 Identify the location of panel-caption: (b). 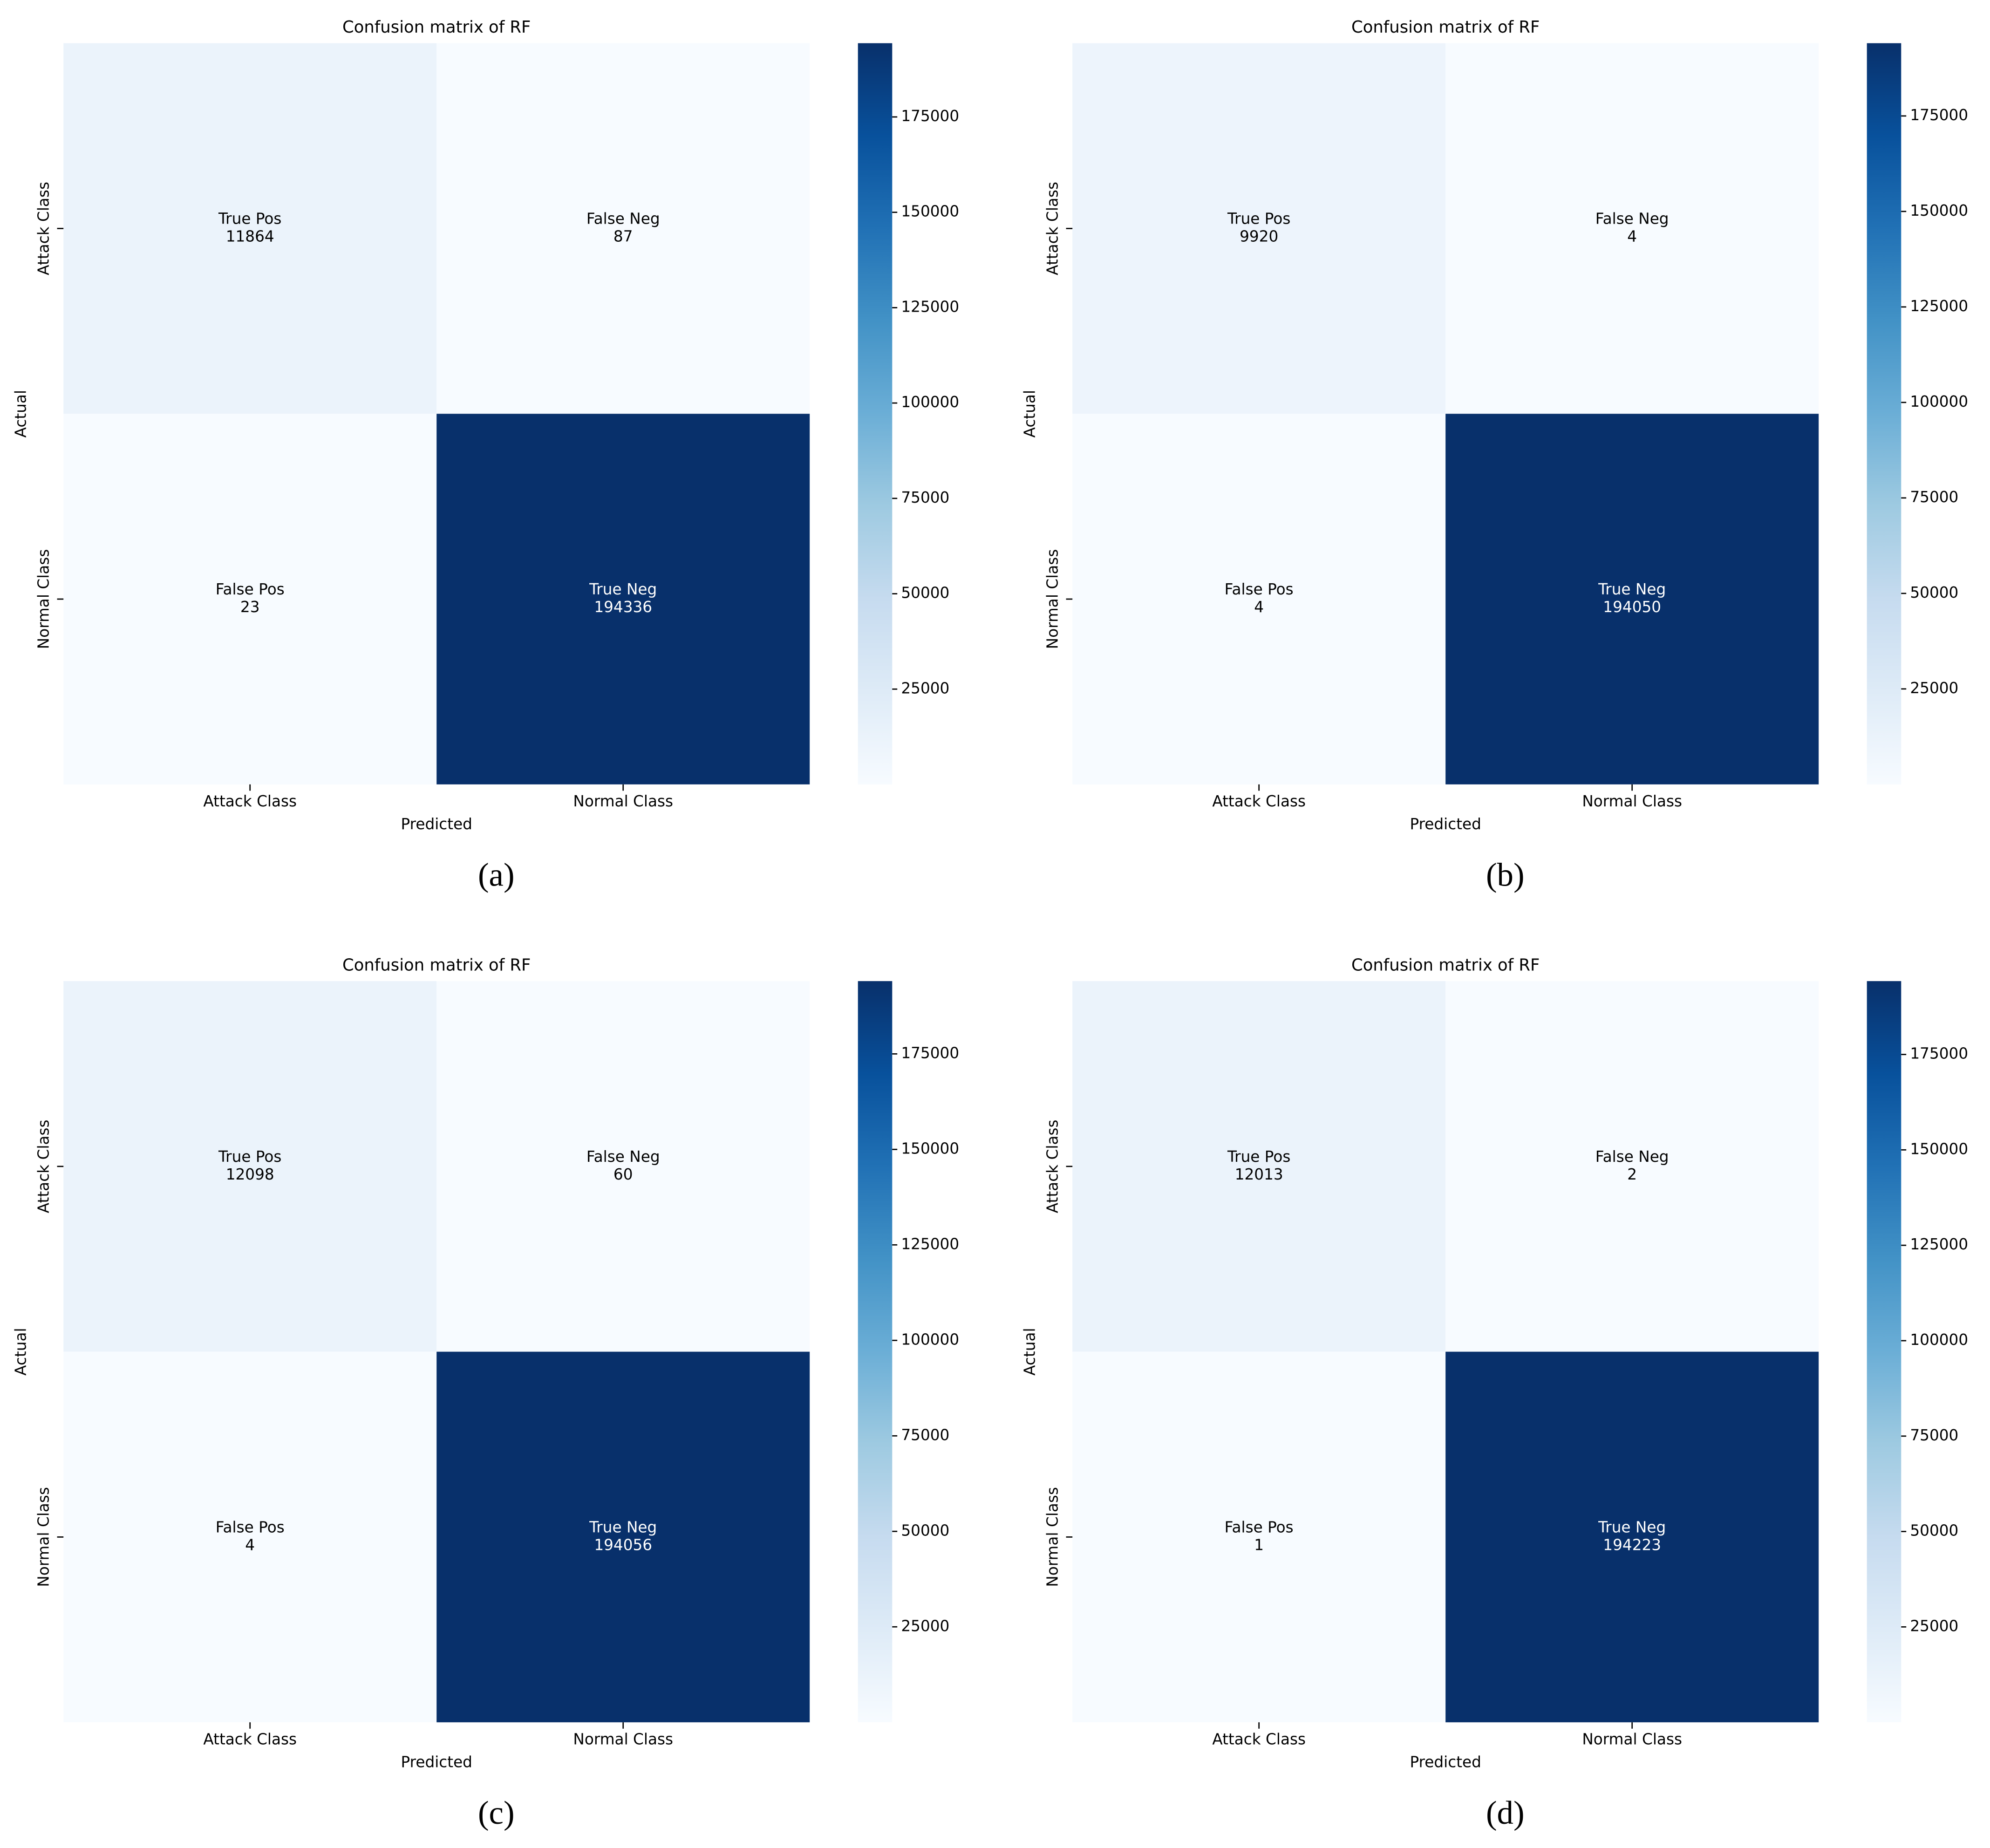
(1505, 875).